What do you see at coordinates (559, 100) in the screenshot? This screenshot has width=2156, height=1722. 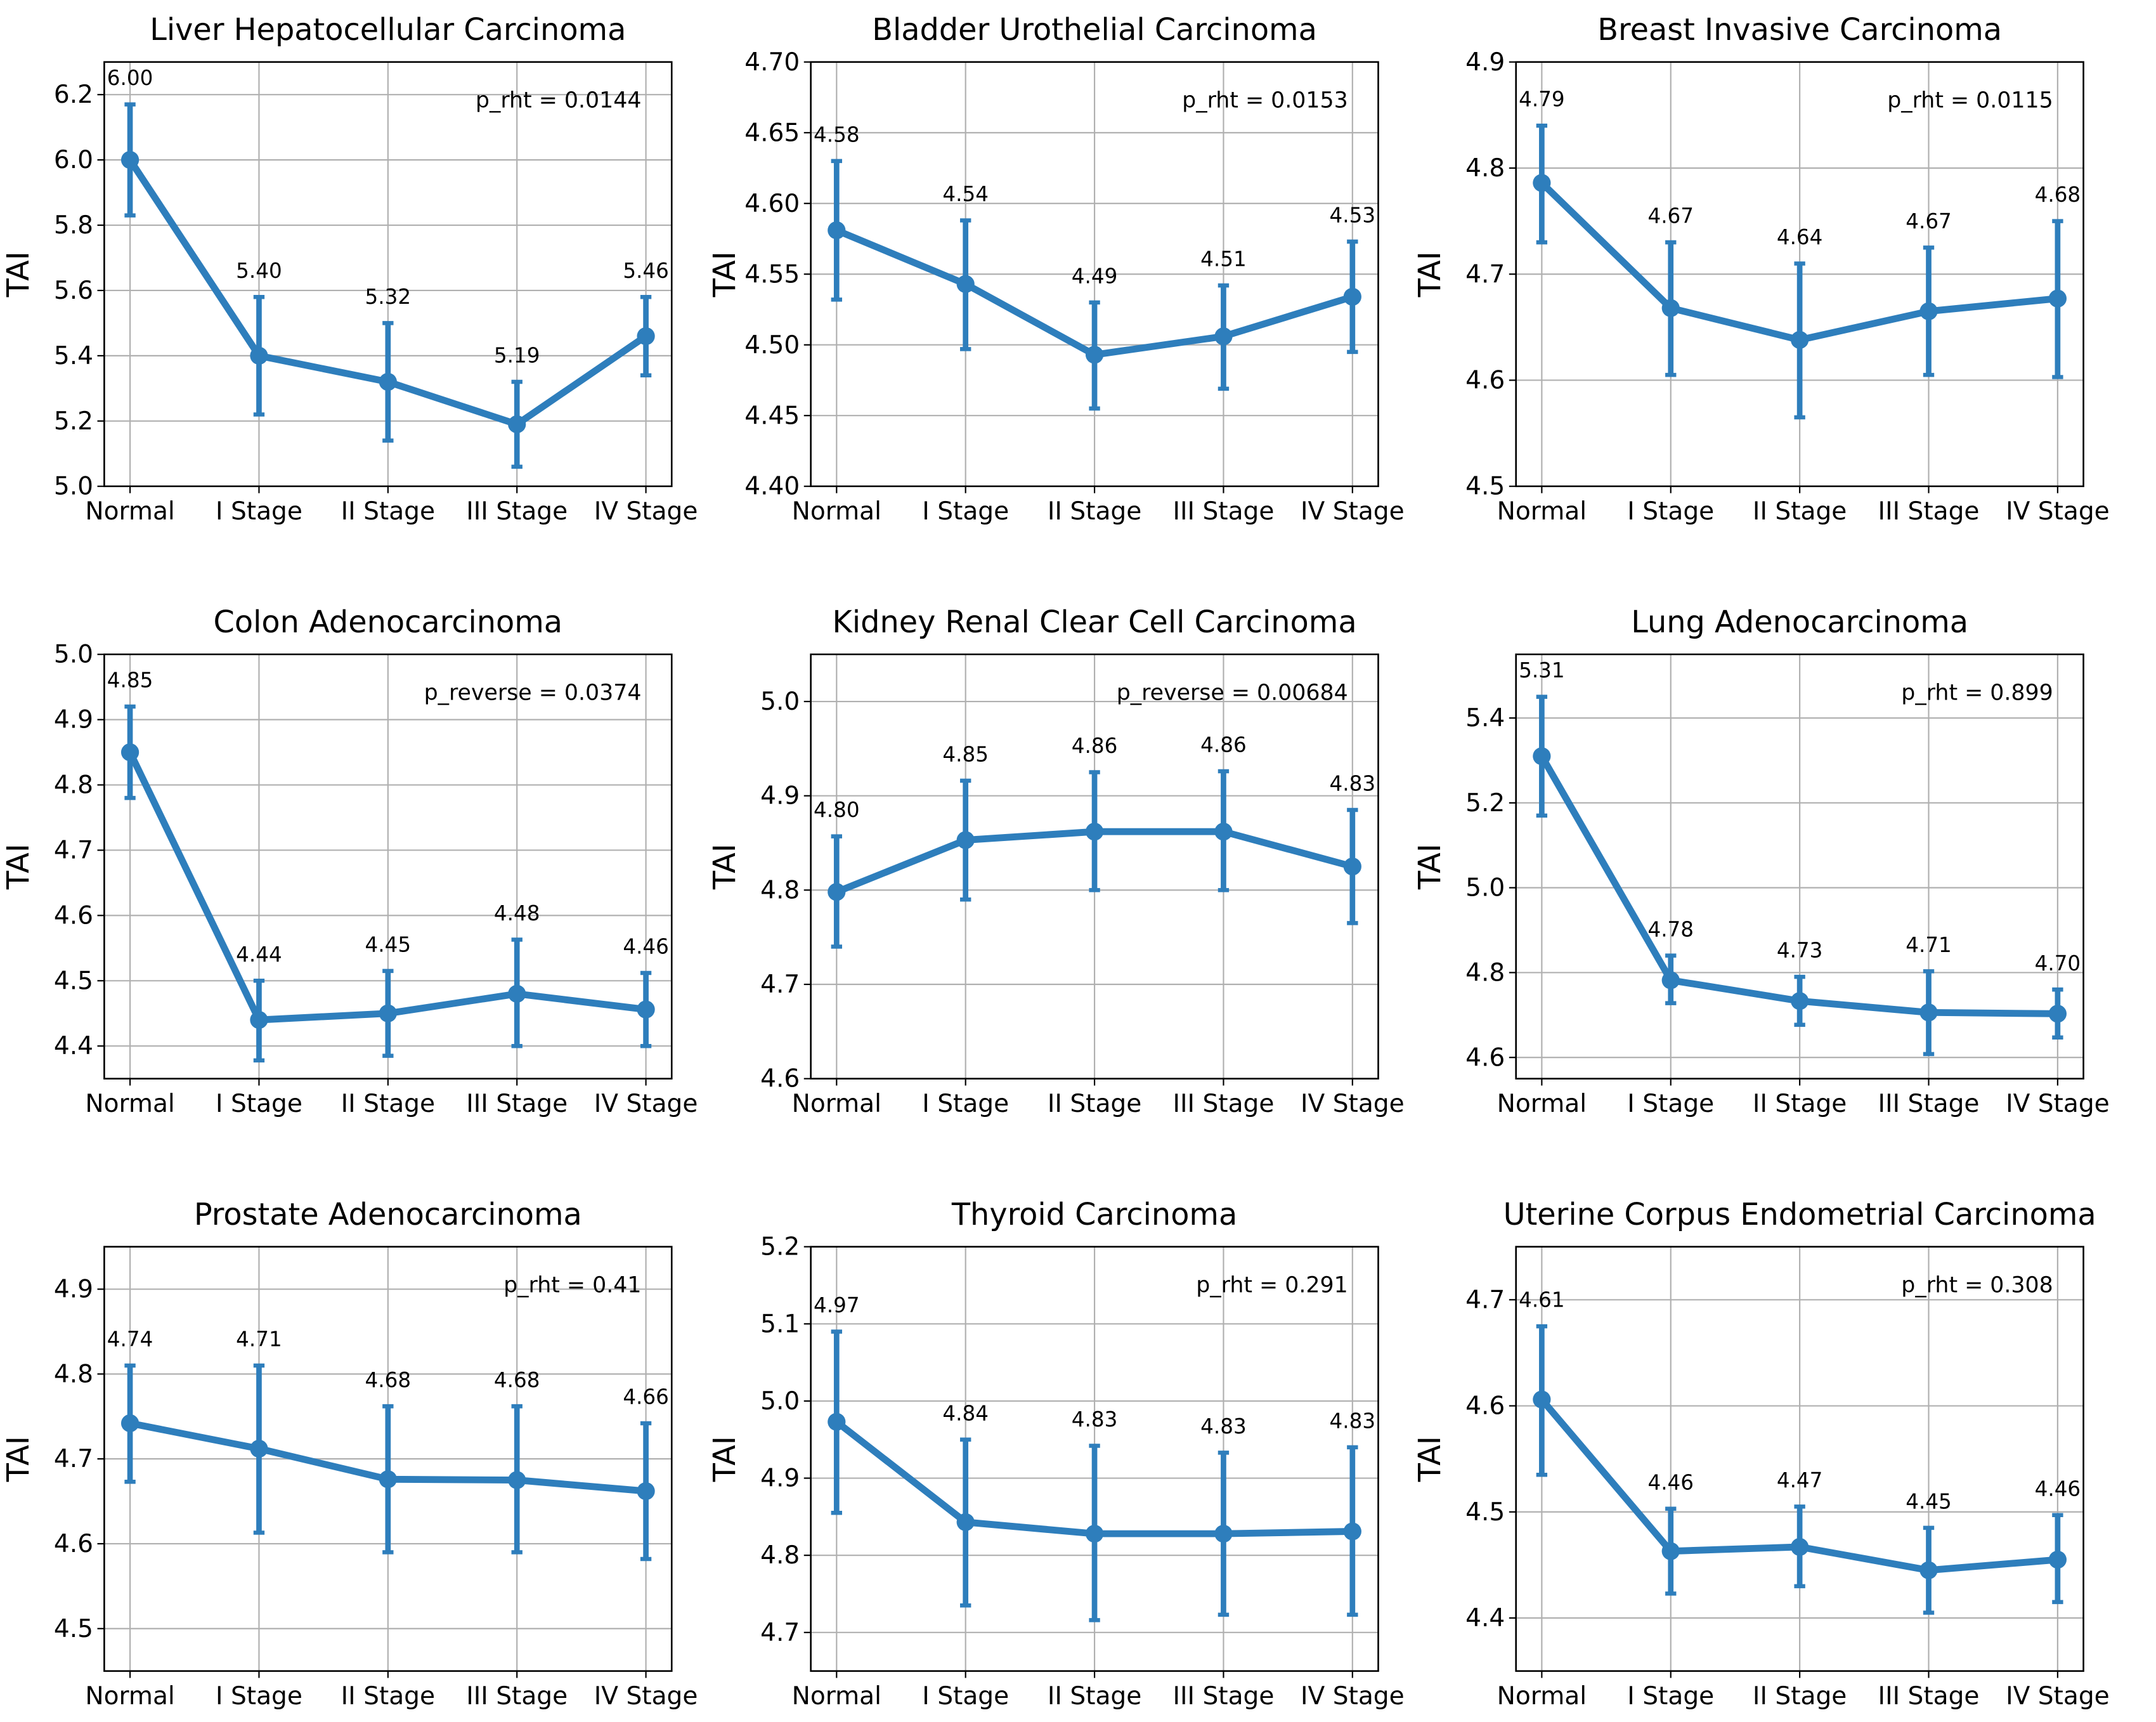 I see `p-value-label: p_rht = 0.0144` at bounding box center [559, 100].